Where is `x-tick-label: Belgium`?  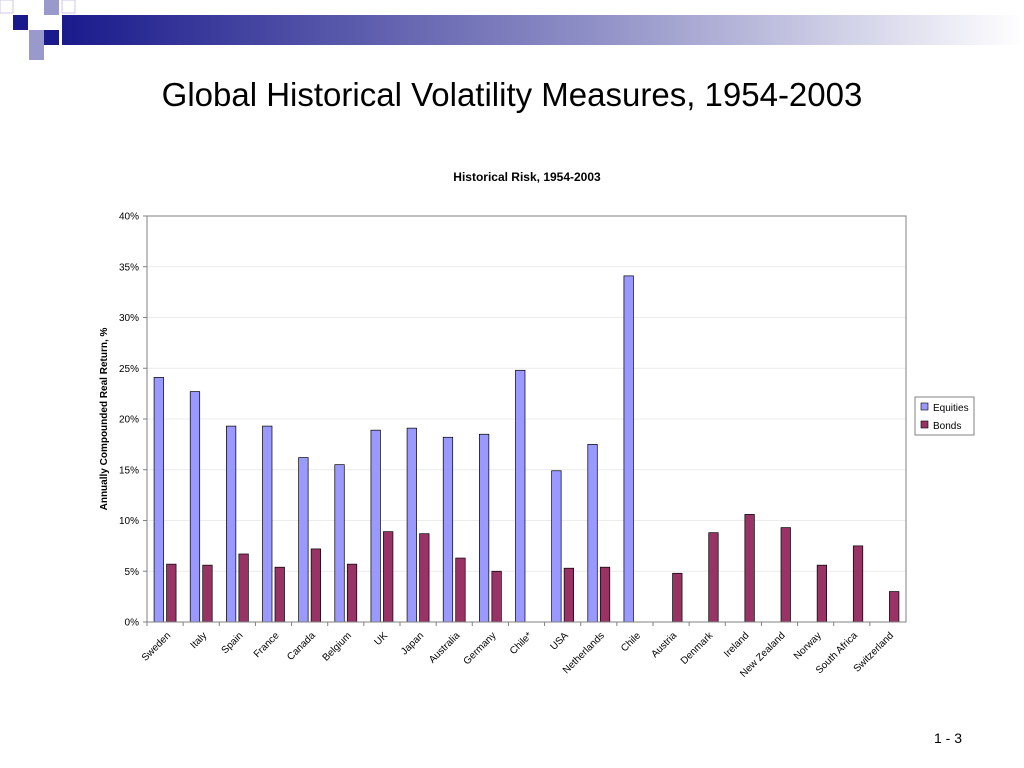
x-tick-label: Belgium is located at coordinates (337, 646).